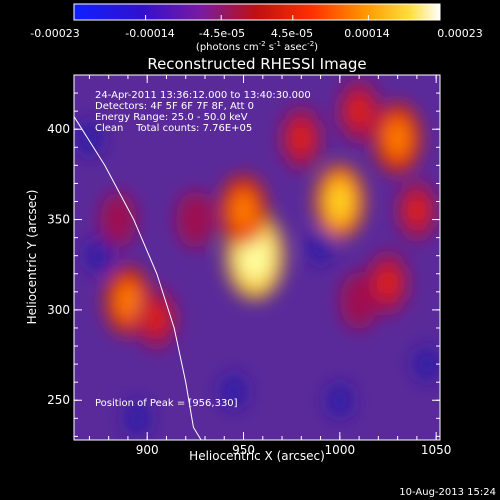 The width and height of the screenshot is (500, 500). Describe the element at coordinates (243, 450) in the screenshot. I see `x-tick-label: 950` at that location.